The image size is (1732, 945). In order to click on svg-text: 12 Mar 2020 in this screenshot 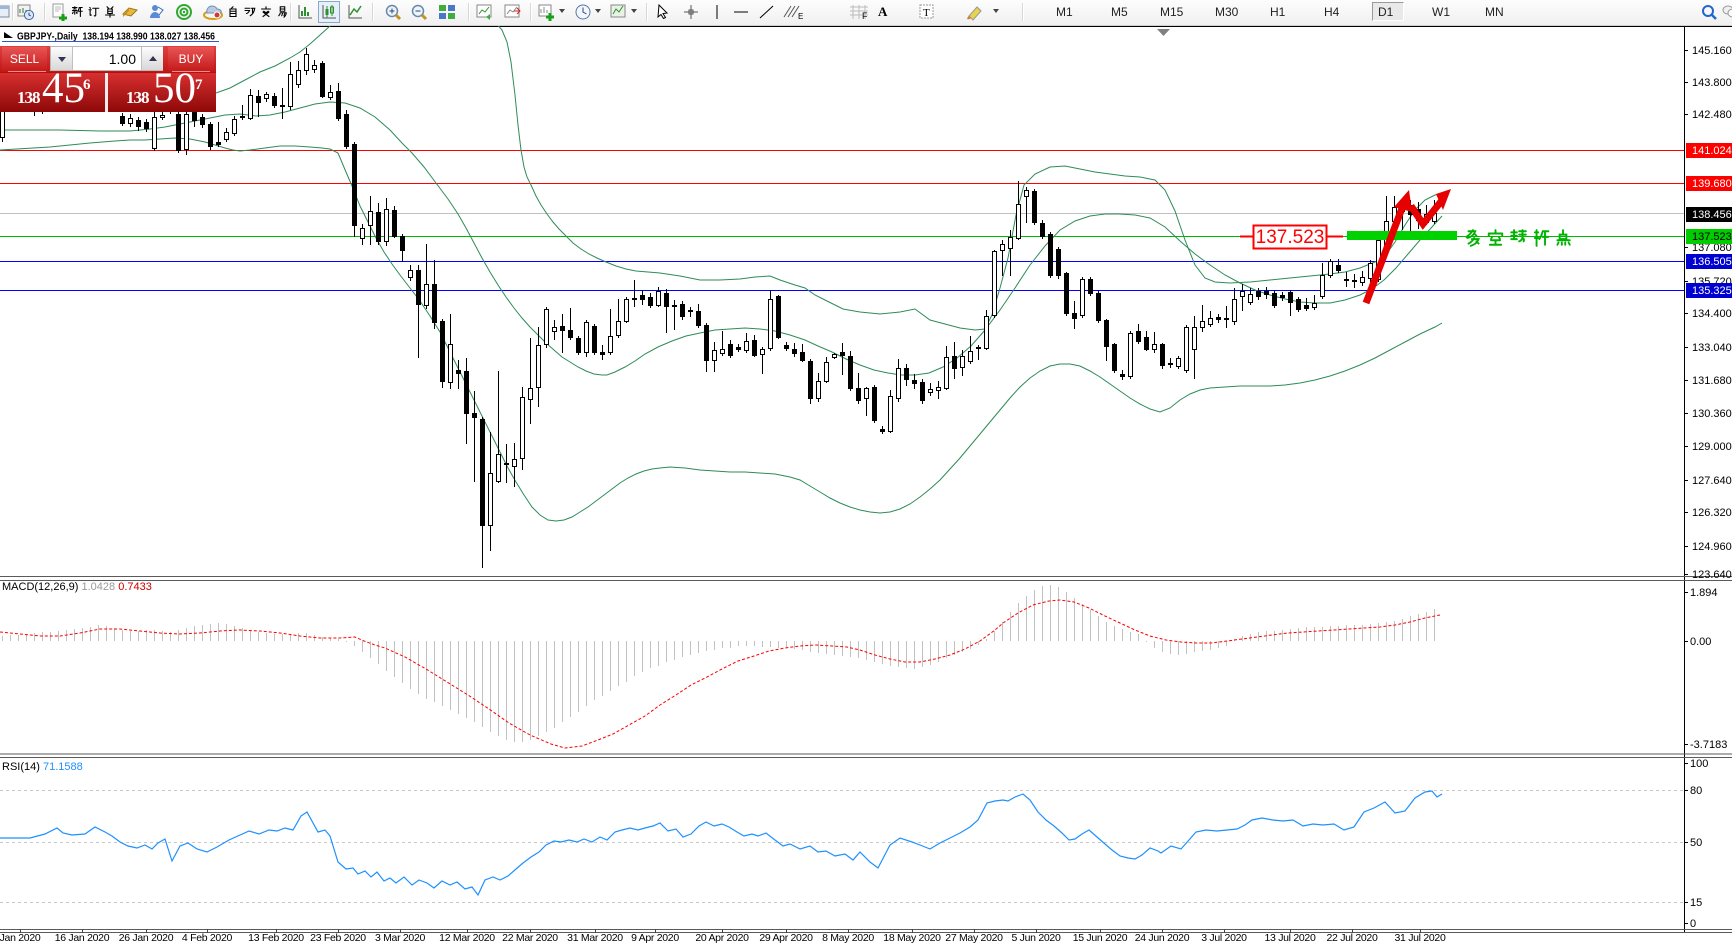, I will do `click(467, 938)`.